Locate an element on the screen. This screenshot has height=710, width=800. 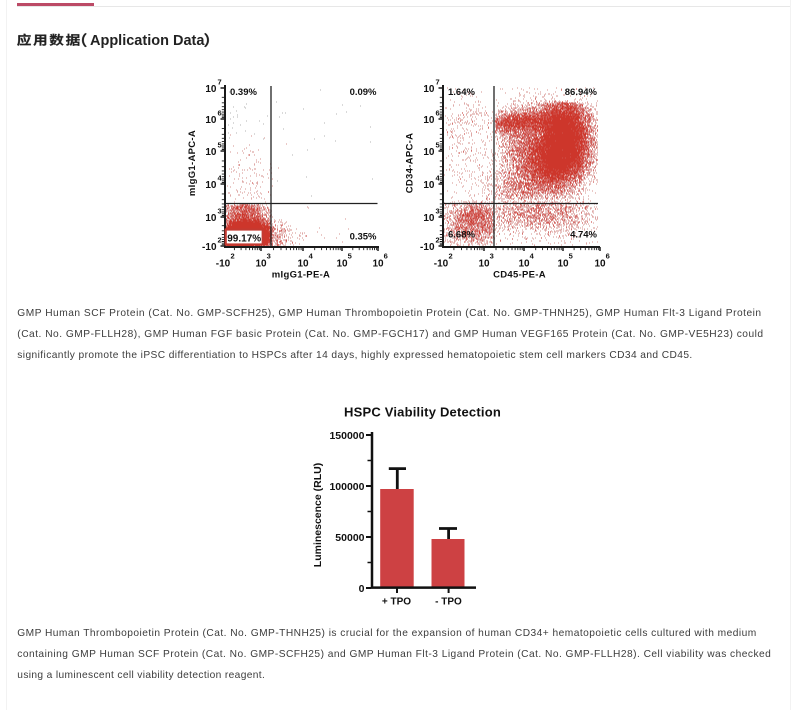
svg-text: 0 is located at coordinates (362, 589).